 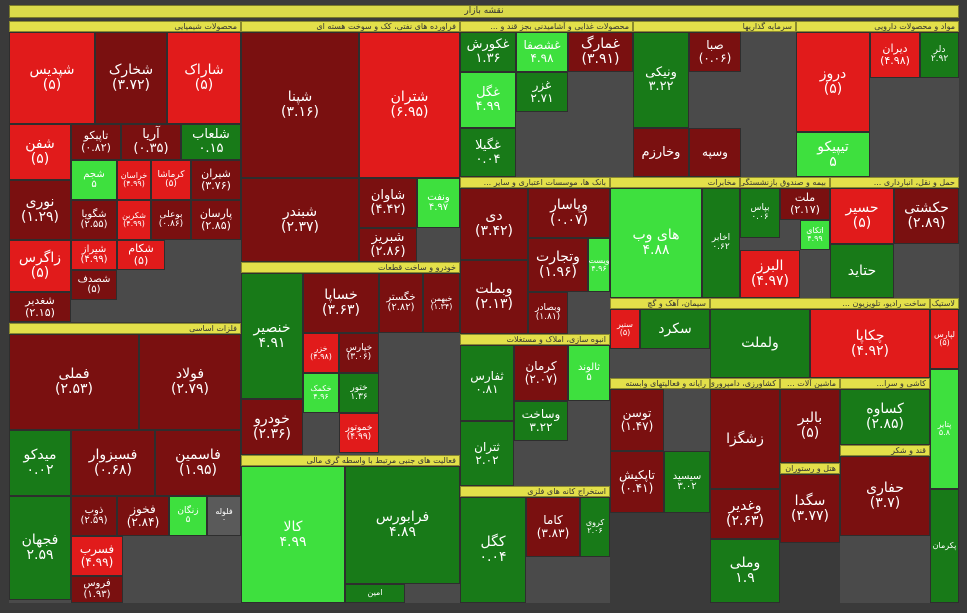 I want to click on stock-tile: فلوله ۰, so click(x=224, y=516).